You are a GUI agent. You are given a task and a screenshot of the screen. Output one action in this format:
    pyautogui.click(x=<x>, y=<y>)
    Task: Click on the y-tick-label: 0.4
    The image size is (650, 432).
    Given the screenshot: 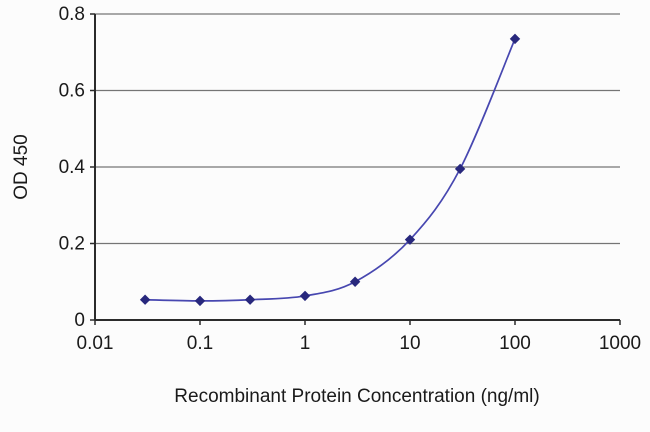 What is the action you would take?
    pyautogui.click(x=72, y=167)
    